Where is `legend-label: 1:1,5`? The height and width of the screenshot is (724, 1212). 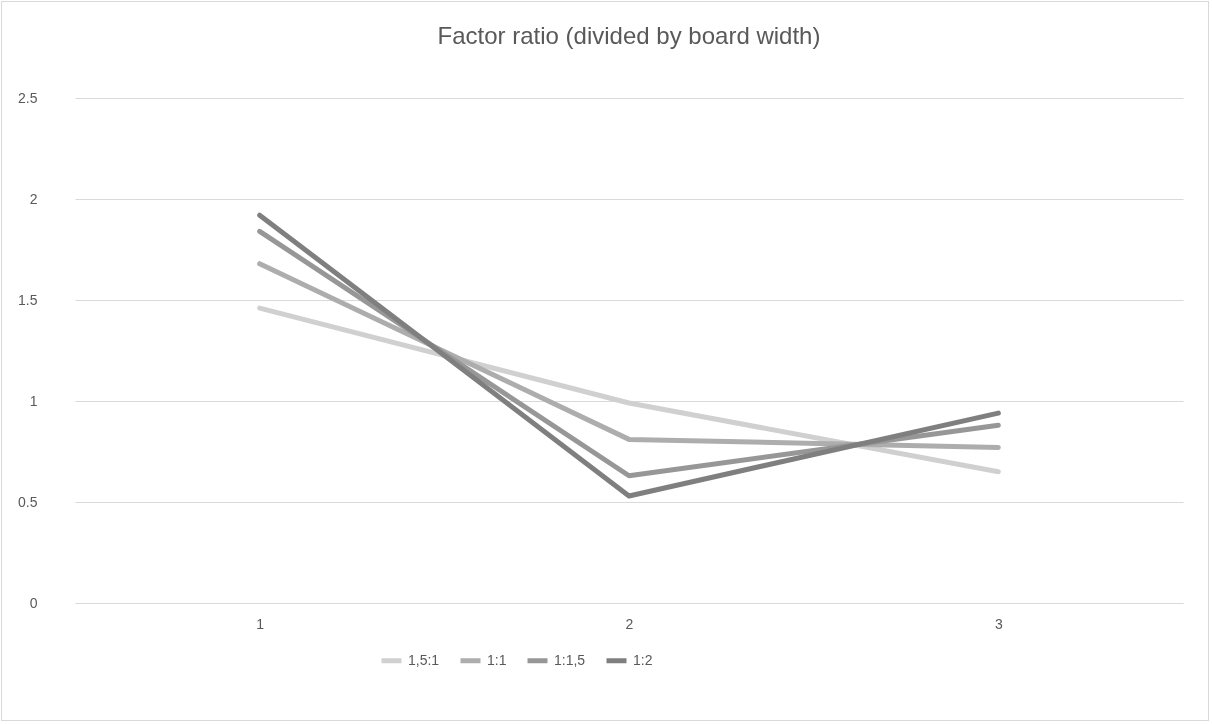 legend-label: 1:1,5 is located at coordinates (570, 659).